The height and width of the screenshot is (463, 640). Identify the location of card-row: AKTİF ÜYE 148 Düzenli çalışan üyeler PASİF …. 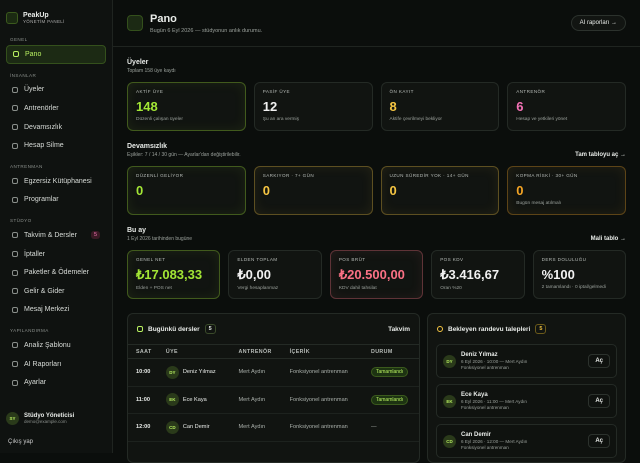
(376, 106).